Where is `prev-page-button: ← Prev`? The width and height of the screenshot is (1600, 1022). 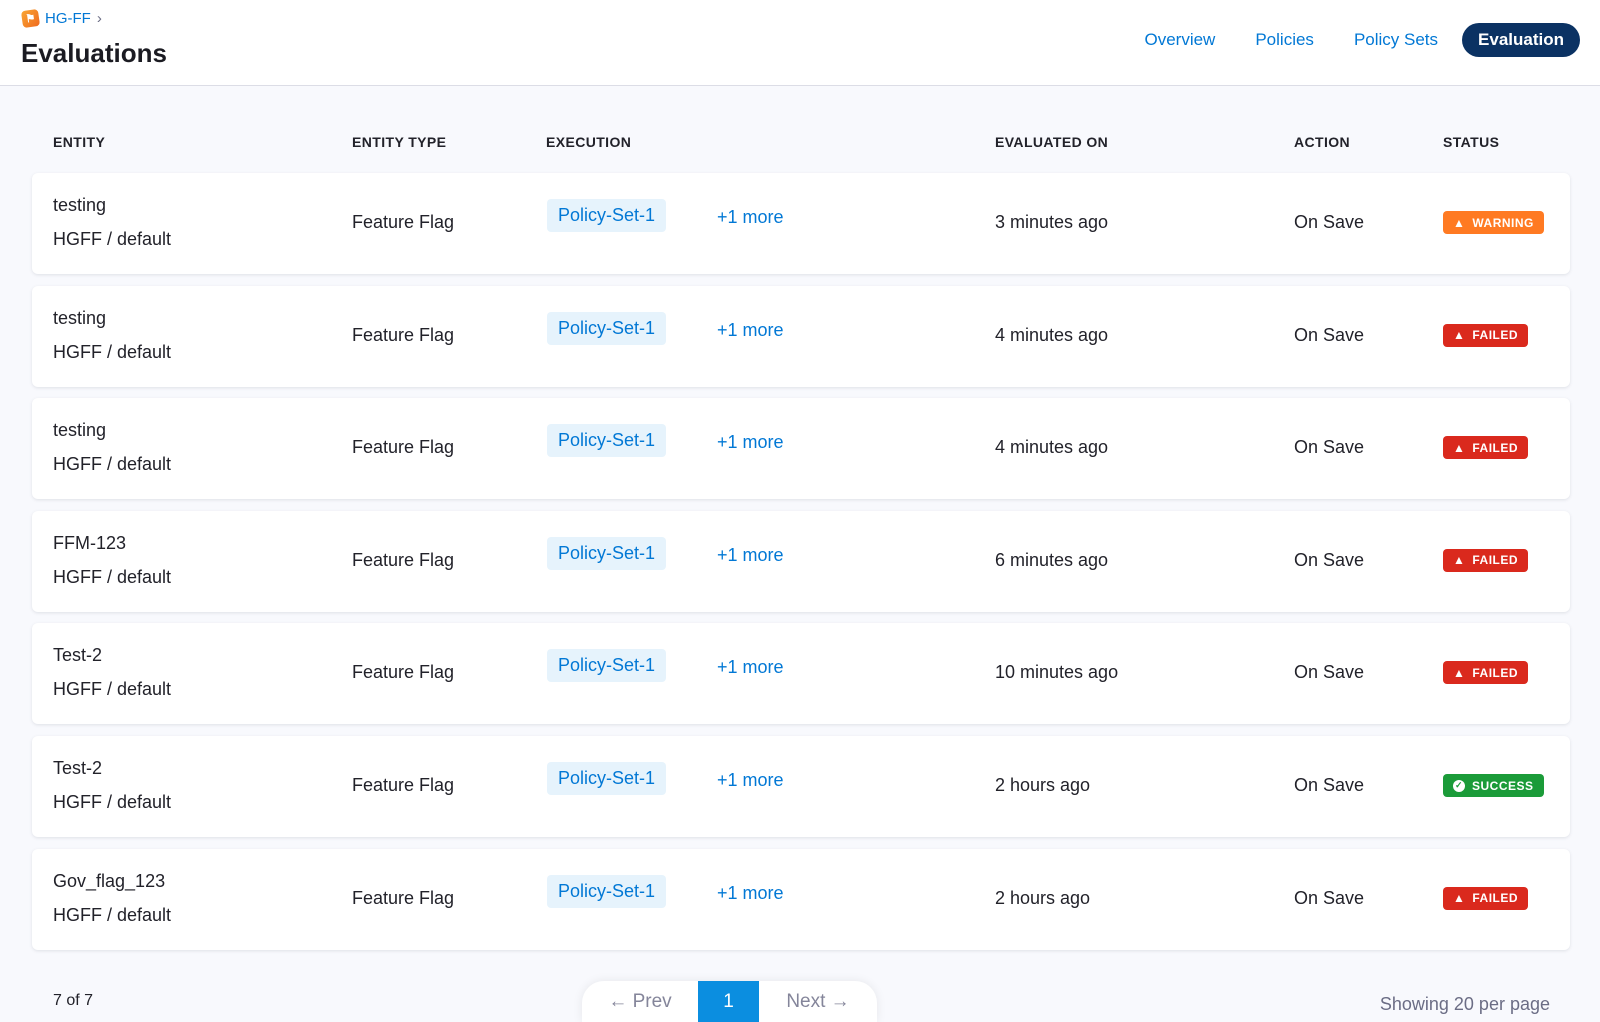 prev-page-button: ← Prev is located at coordinates (640, 1001).